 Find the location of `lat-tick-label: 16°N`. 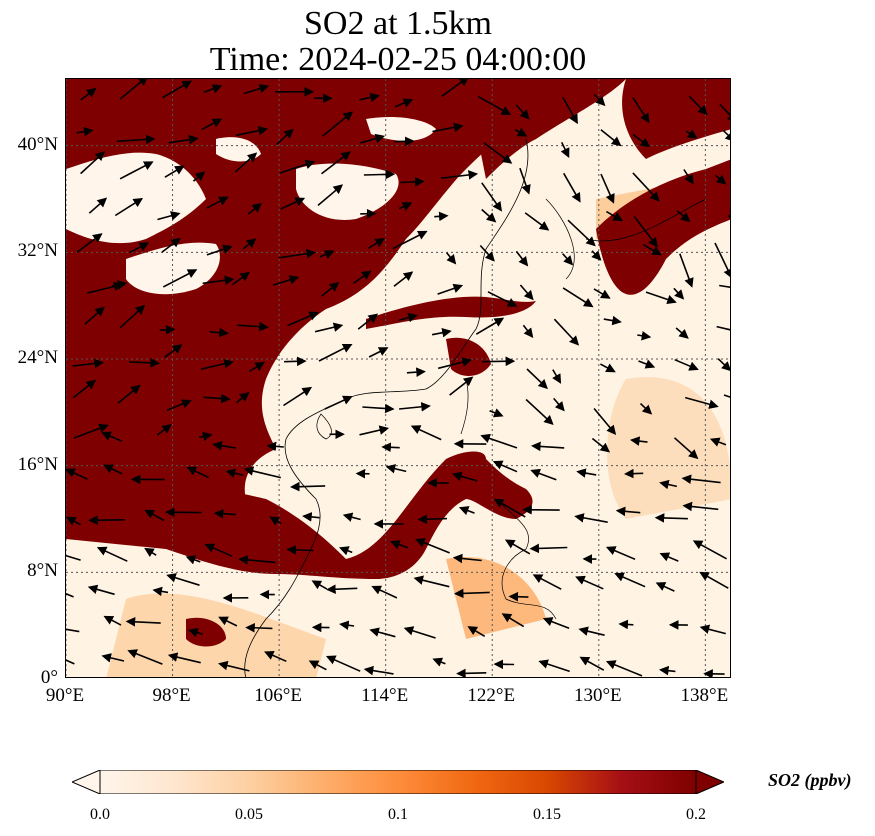

lat-tick-label: 16°N is located at coordinates (37, 464).